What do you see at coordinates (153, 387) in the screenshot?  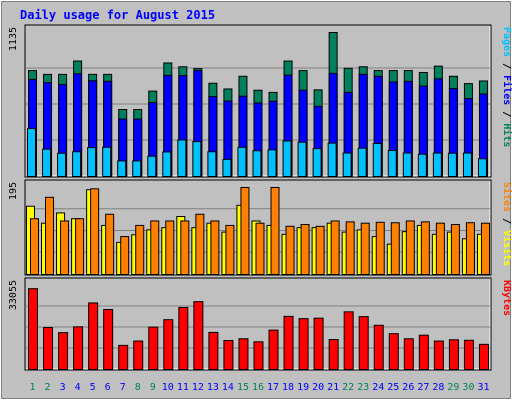 I see `x-tick-label-day: 9` at bounding box center [153, 387].